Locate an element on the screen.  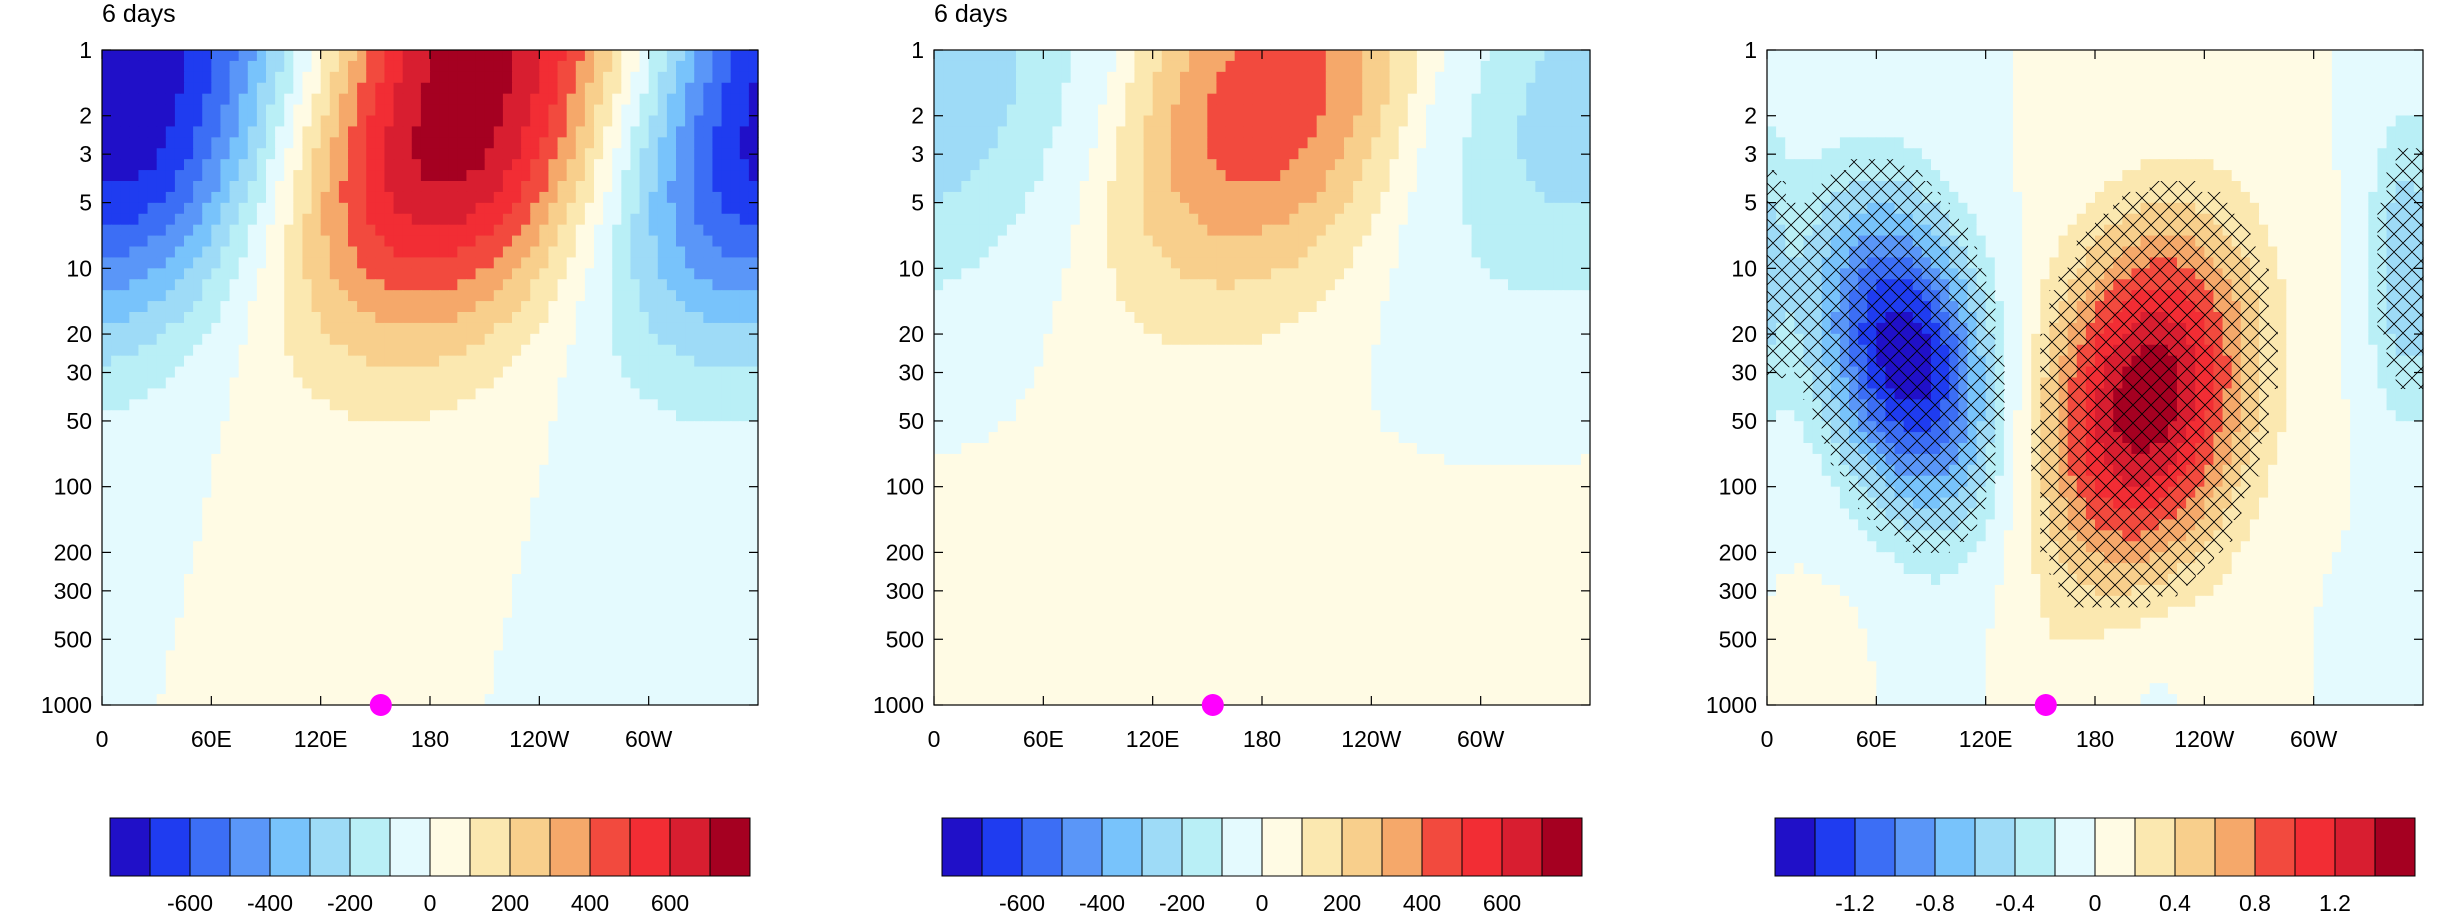
colorbar-swatch is located at coordinates (570, 847).